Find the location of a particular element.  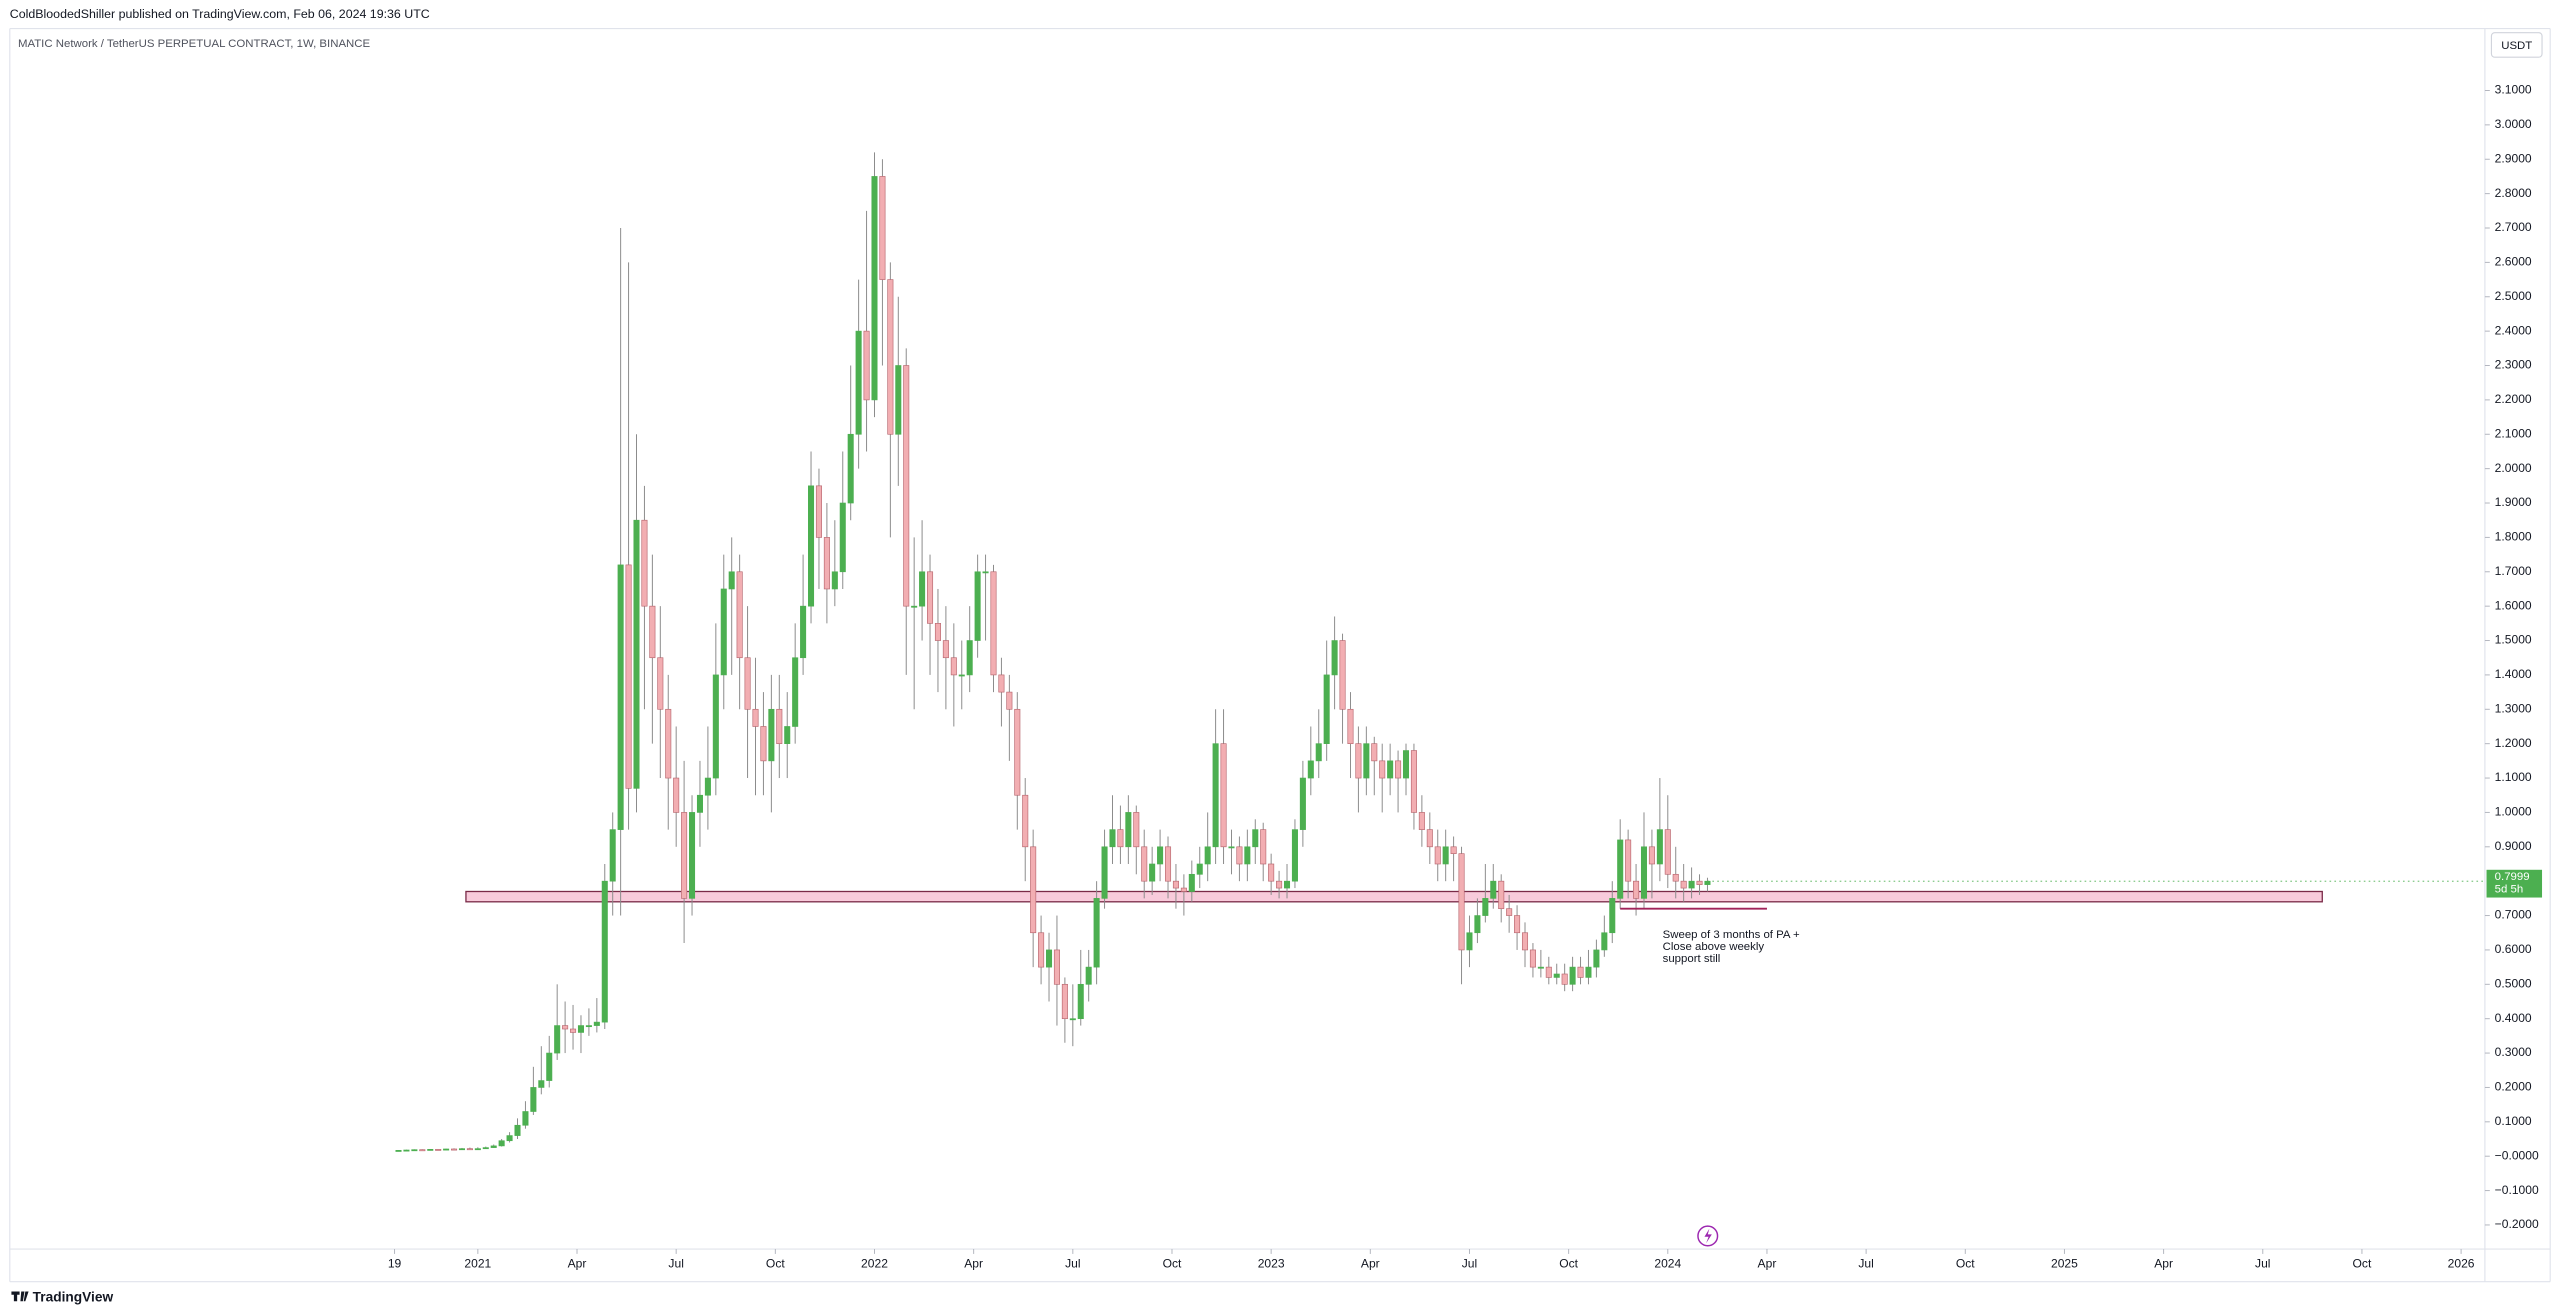

annotation-line: support still is located at coordinates (1692, 959).